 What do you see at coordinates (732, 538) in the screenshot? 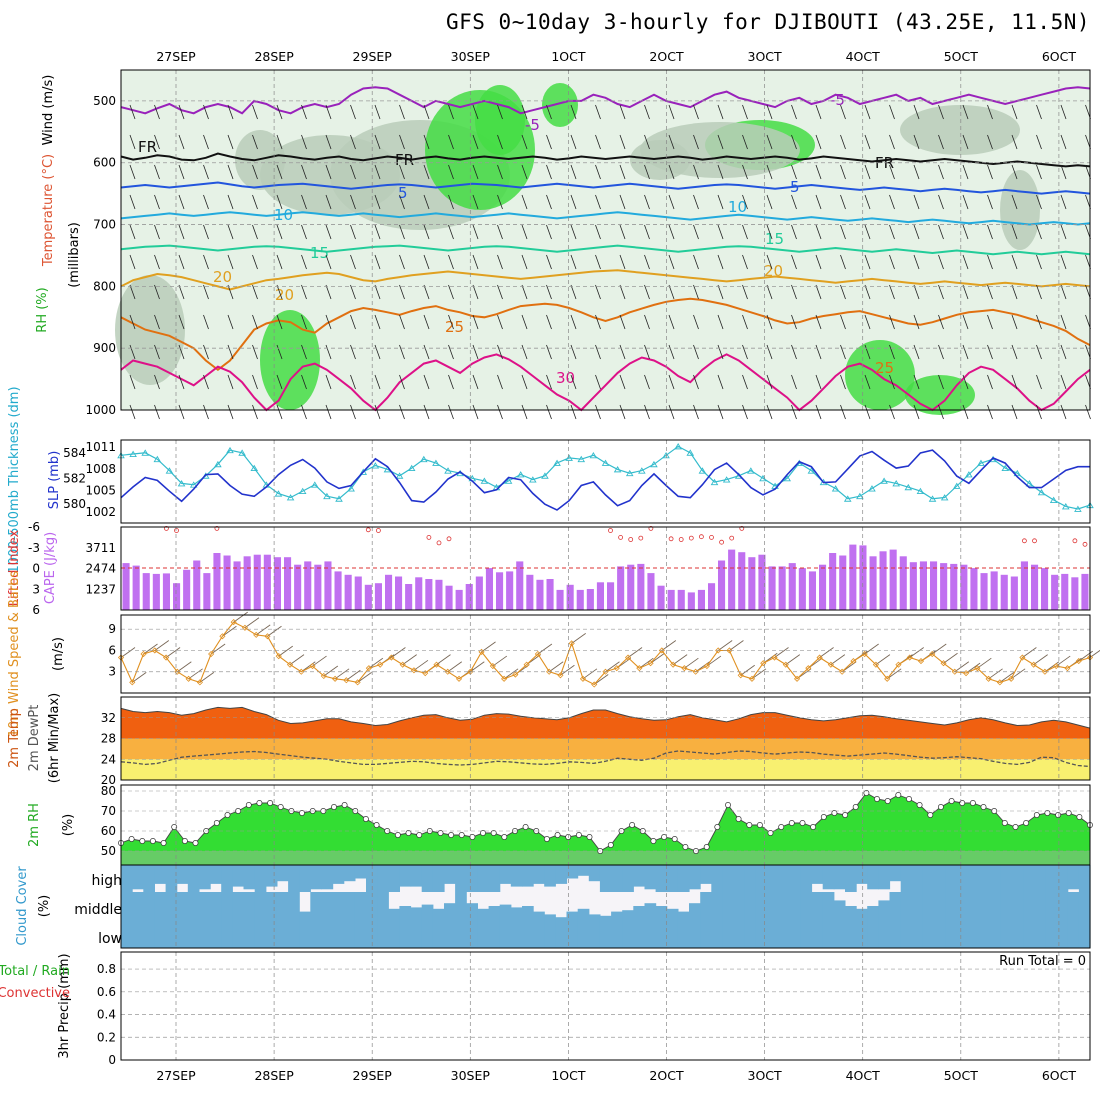
I see `lifted-index-point` at bounding box center [732, 538].